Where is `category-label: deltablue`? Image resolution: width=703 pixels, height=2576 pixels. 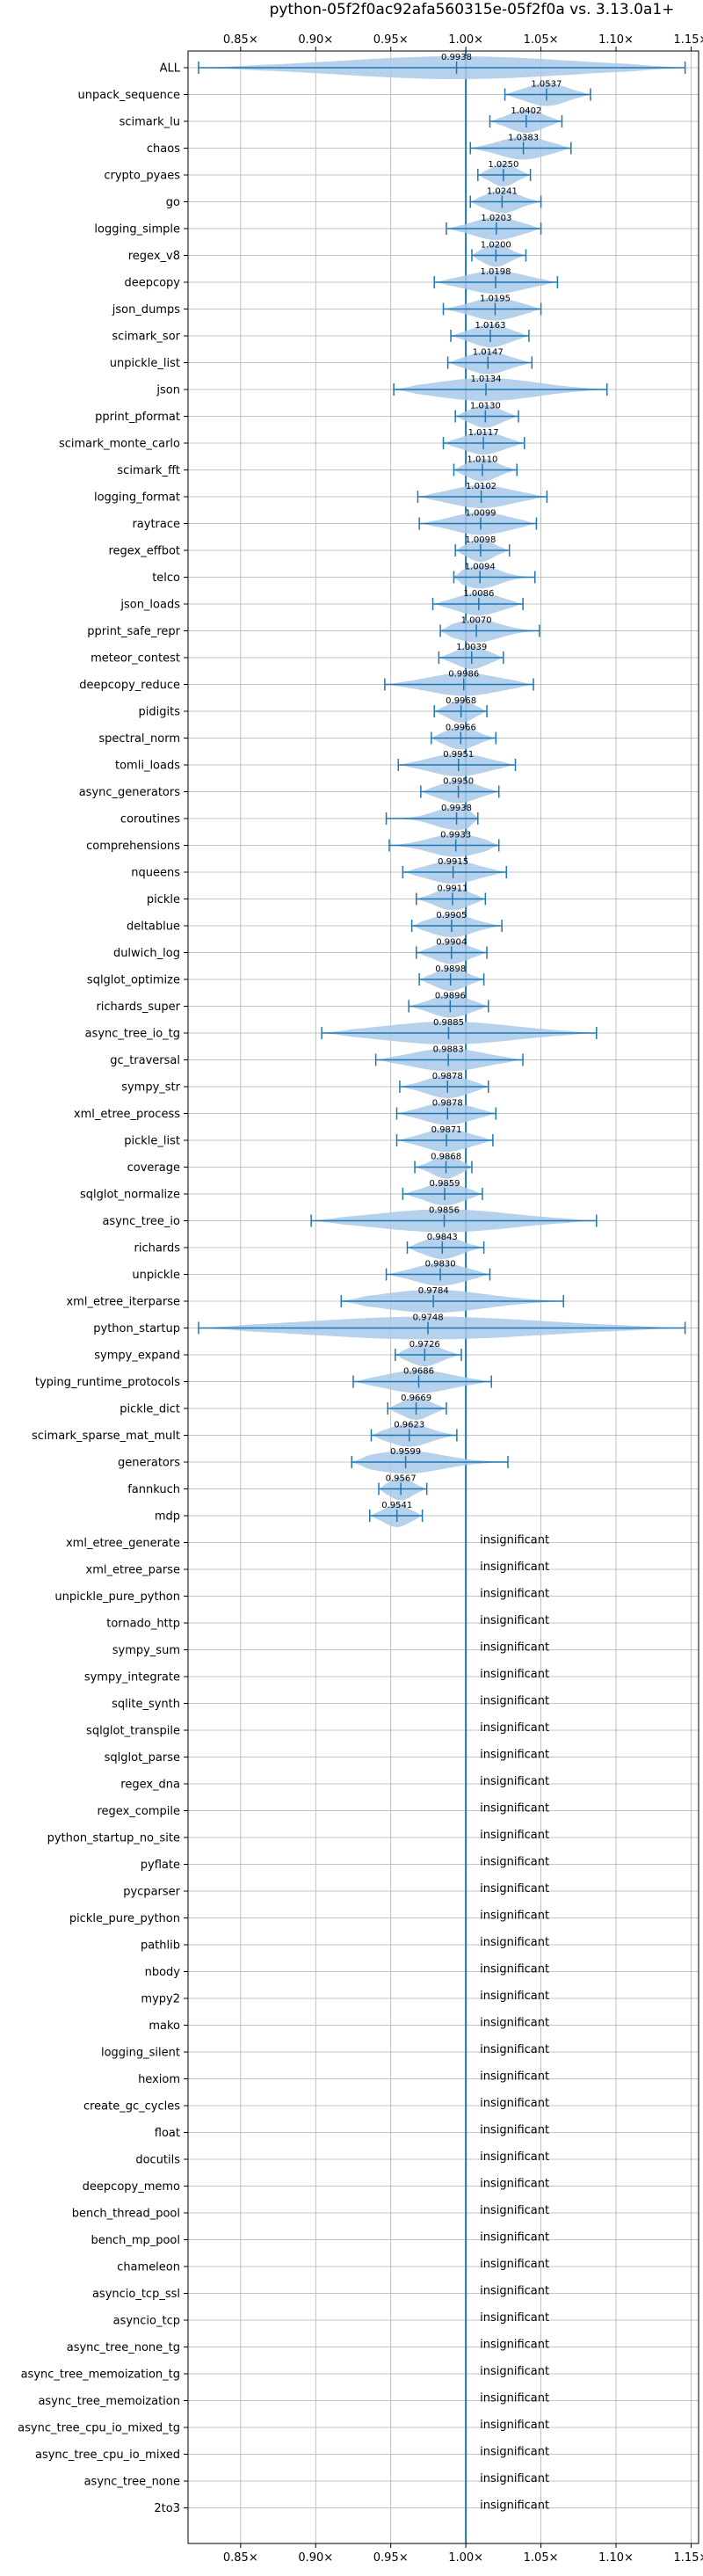
category-label: deltablue is located at coordinates (154, 927).